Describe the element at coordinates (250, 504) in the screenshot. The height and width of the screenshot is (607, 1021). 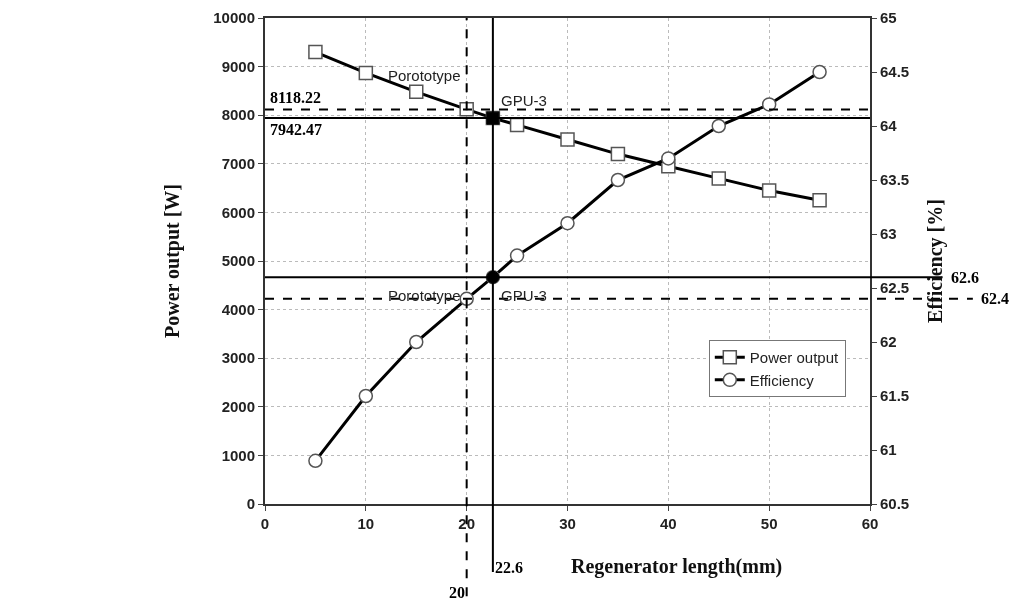
I see `y-tick-label: 0` at that location.